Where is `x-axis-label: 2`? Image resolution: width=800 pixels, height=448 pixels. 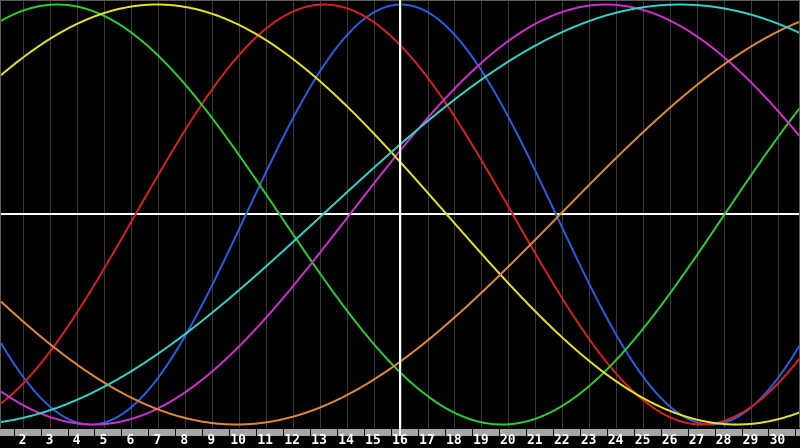
x-axis-label: 2 is located at coordinates (22, 440).